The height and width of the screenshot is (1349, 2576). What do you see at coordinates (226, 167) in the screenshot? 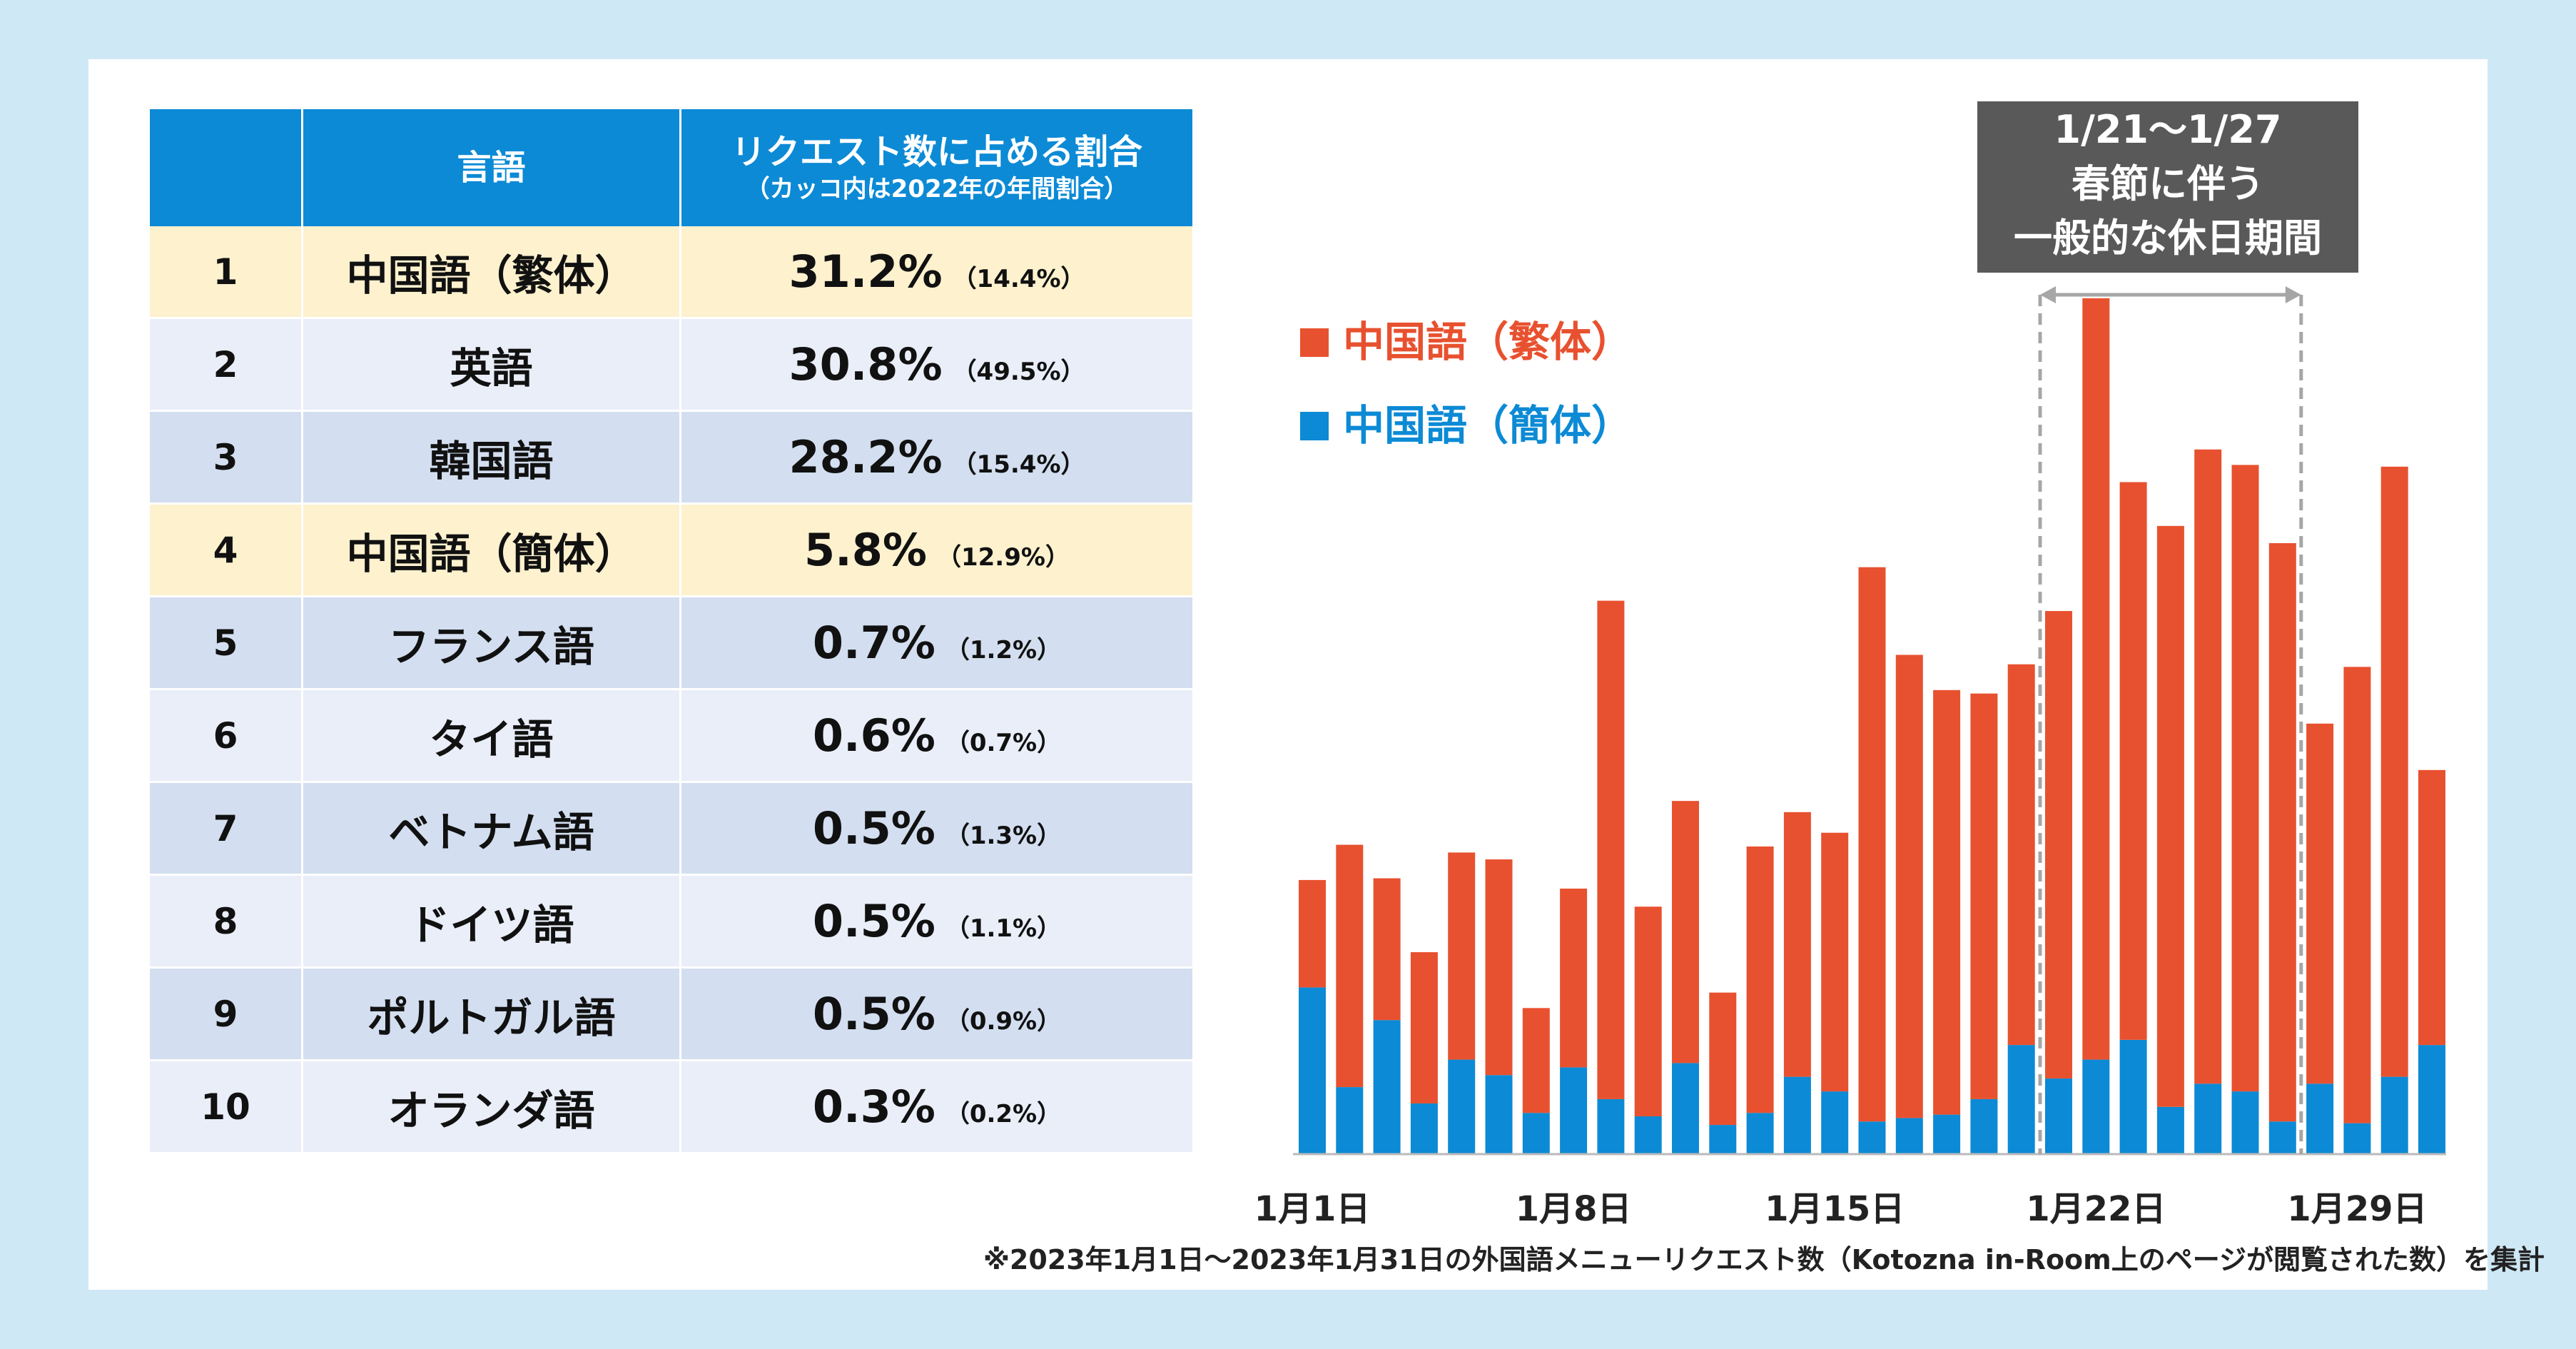
I see `header-rank` at bounding box center [226, 167].